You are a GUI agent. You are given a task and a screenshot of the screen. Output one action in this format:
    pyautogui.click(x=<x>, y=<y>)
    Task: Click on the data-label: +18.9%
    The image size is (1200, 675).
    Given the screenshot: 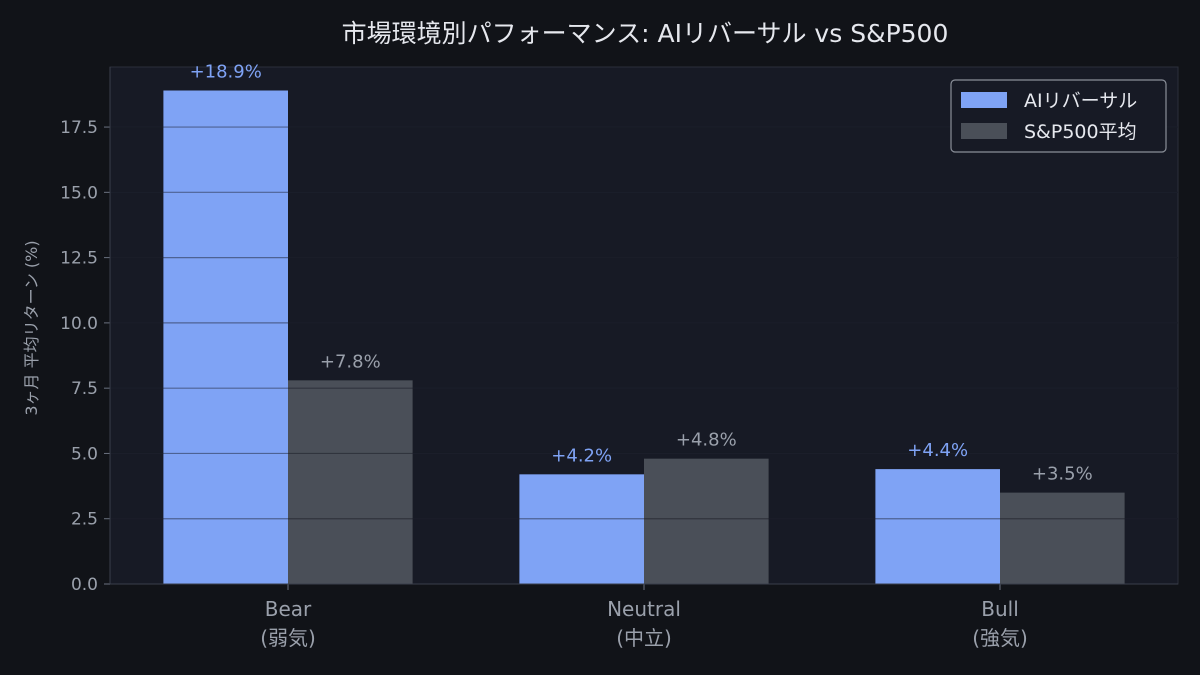 What is the action you would take?
    pyautogui.click(x=226, y=72)
    